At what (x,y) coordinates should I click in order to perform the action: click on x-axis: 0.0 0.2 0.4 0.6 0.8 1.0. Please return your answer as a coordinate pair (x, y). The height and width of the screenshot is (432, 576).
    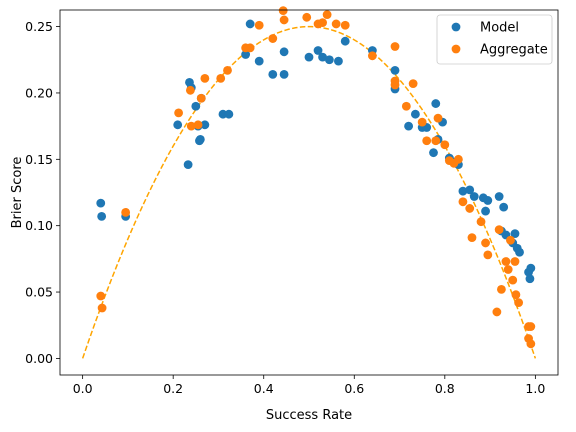
    Looking at the image, I should click on (309, 385).